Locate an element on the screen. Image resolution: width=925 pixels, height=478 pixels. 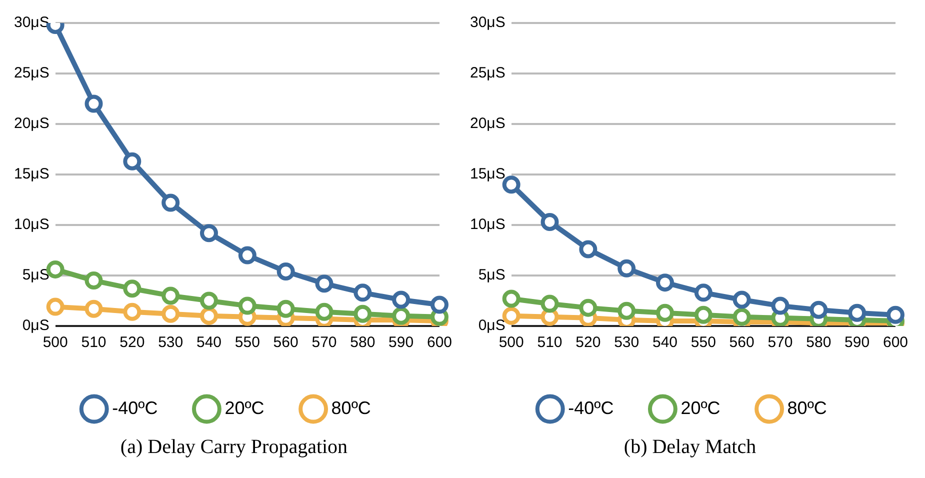
text: (b) Delay Match is located at coordinates (690, 447).